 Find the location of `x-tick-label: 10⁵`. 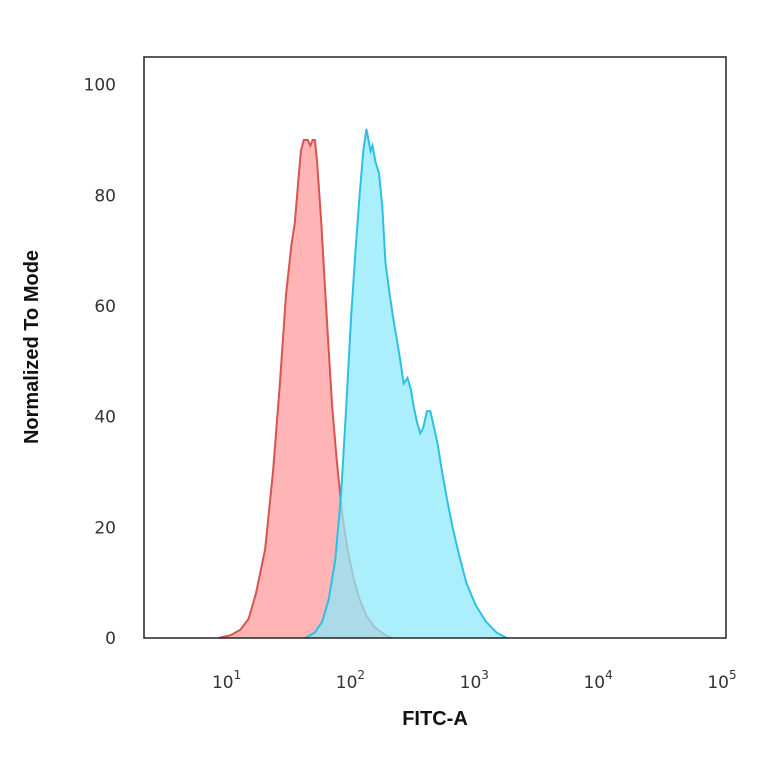

x-tick-label: 10⁵ is located at coordinates (721, 680).